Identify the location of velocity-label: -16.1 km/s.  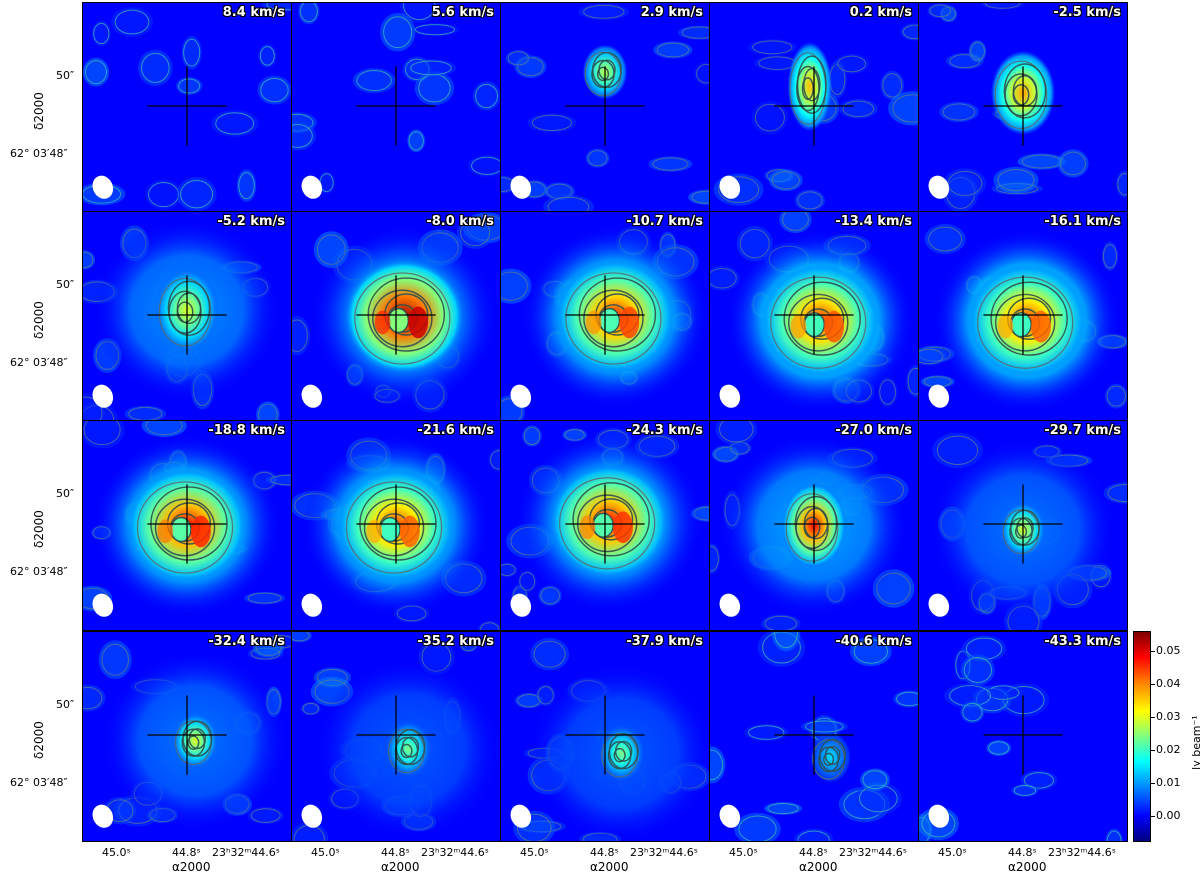
(1082, 221).